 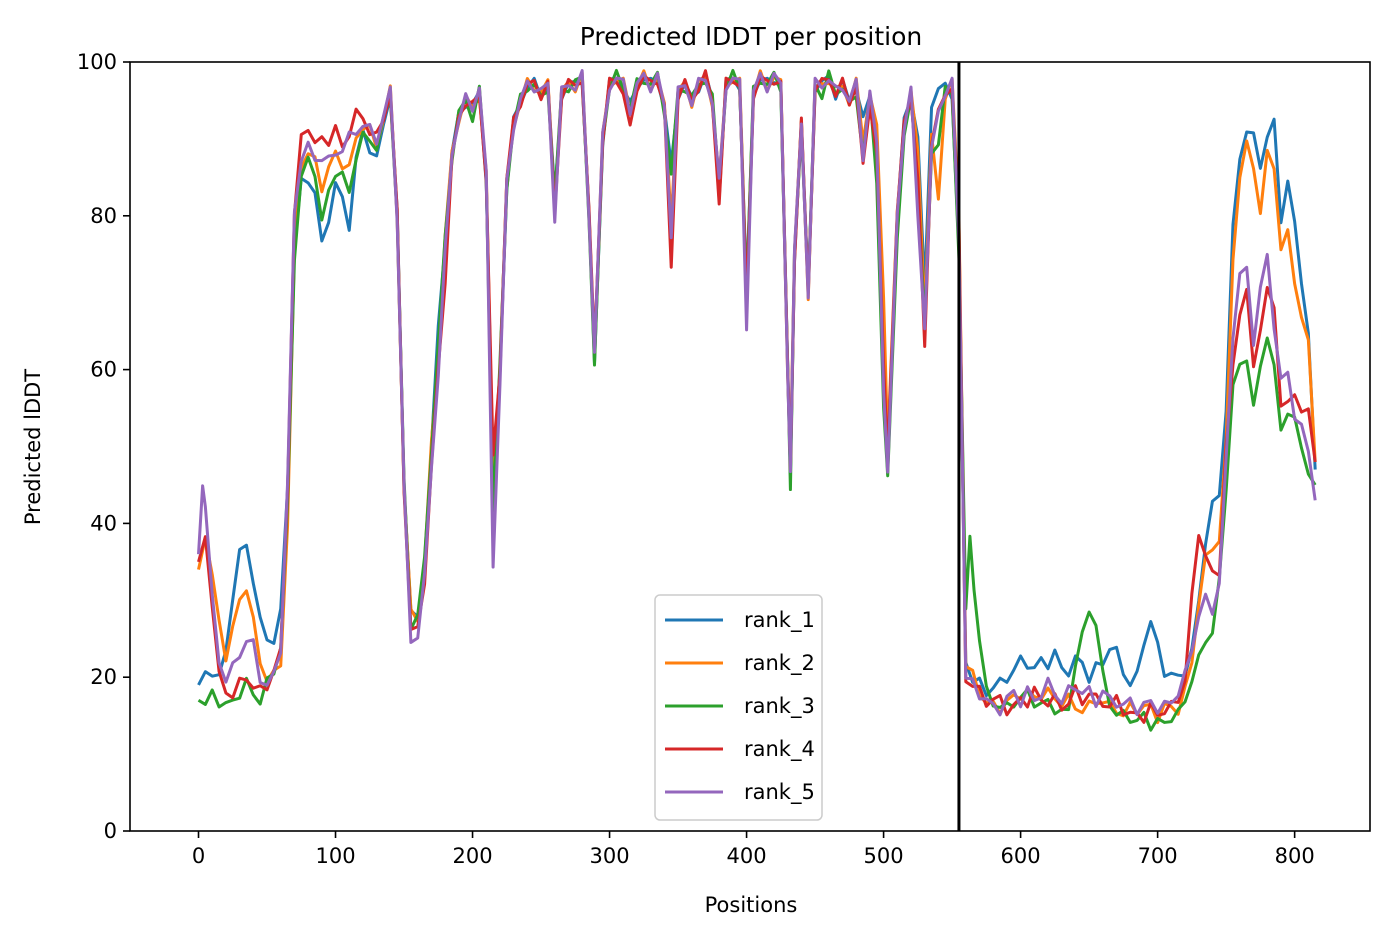 I want to click on chart-title: Predicted lDDT per position, so click(x=751, y=36).